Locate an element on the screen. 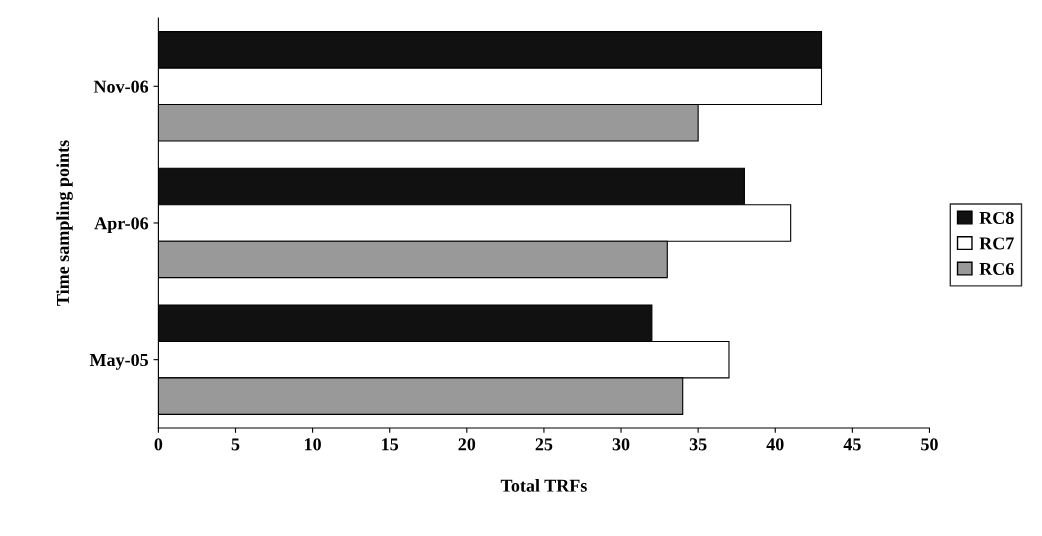  x-tick-label: 25 is located at coordinates (544, 444).